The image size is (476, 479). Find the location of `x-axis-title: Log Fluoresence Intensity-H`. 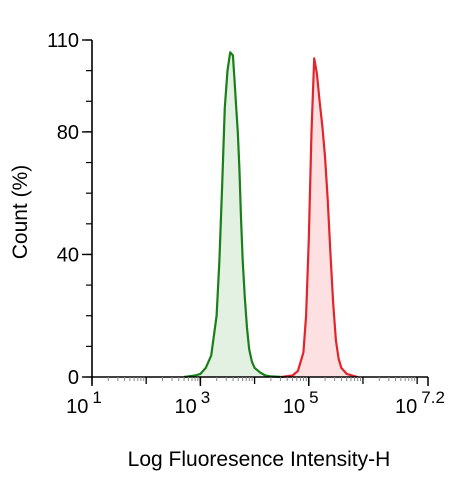

x-axis-title: Log Fluoresence Intensity-H is located at coordinates (259, 459).